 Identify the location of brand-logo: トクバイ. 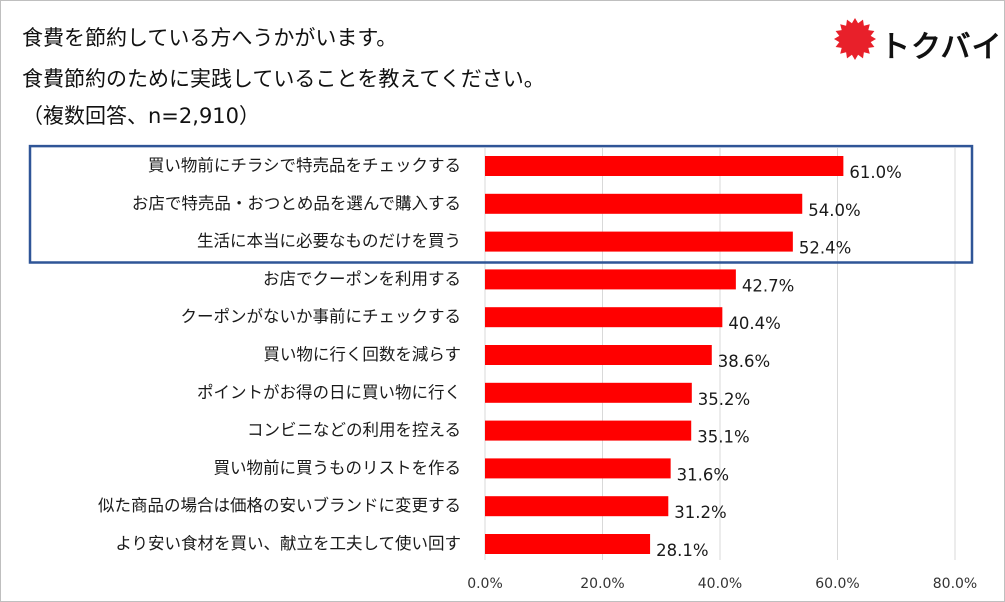
(917, 40).